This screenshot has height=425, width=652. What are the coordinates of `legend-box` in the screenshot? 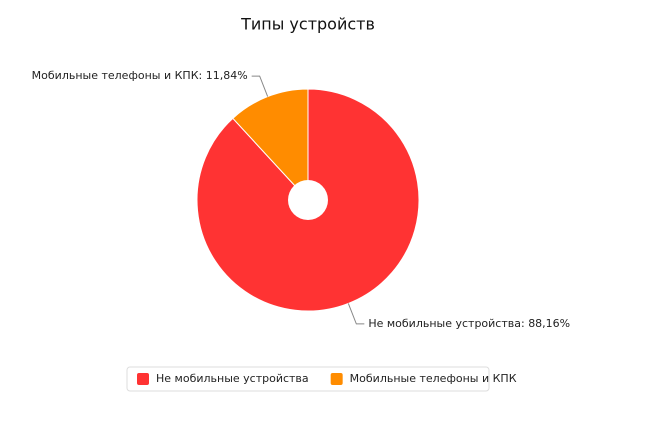 It's located at (308, 379).